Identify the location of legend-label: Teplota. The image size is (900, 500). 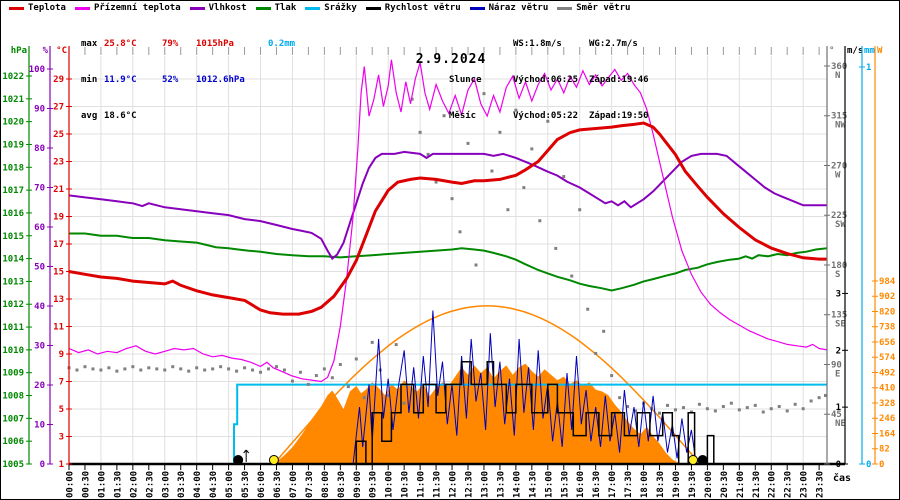
(47, 8).